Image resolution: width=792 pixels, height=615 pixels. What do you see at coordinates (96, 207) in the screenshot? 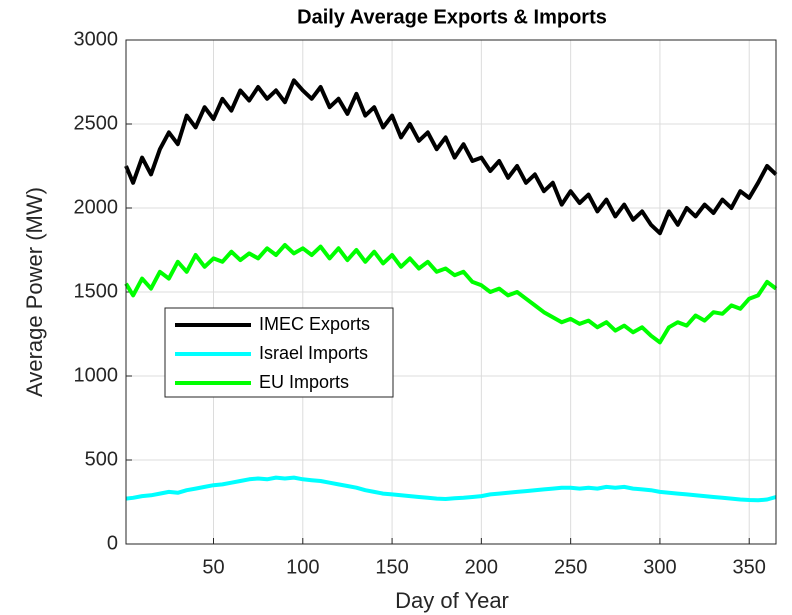
I see `y-tick-label: 2000` at bounding box center [96, 207].